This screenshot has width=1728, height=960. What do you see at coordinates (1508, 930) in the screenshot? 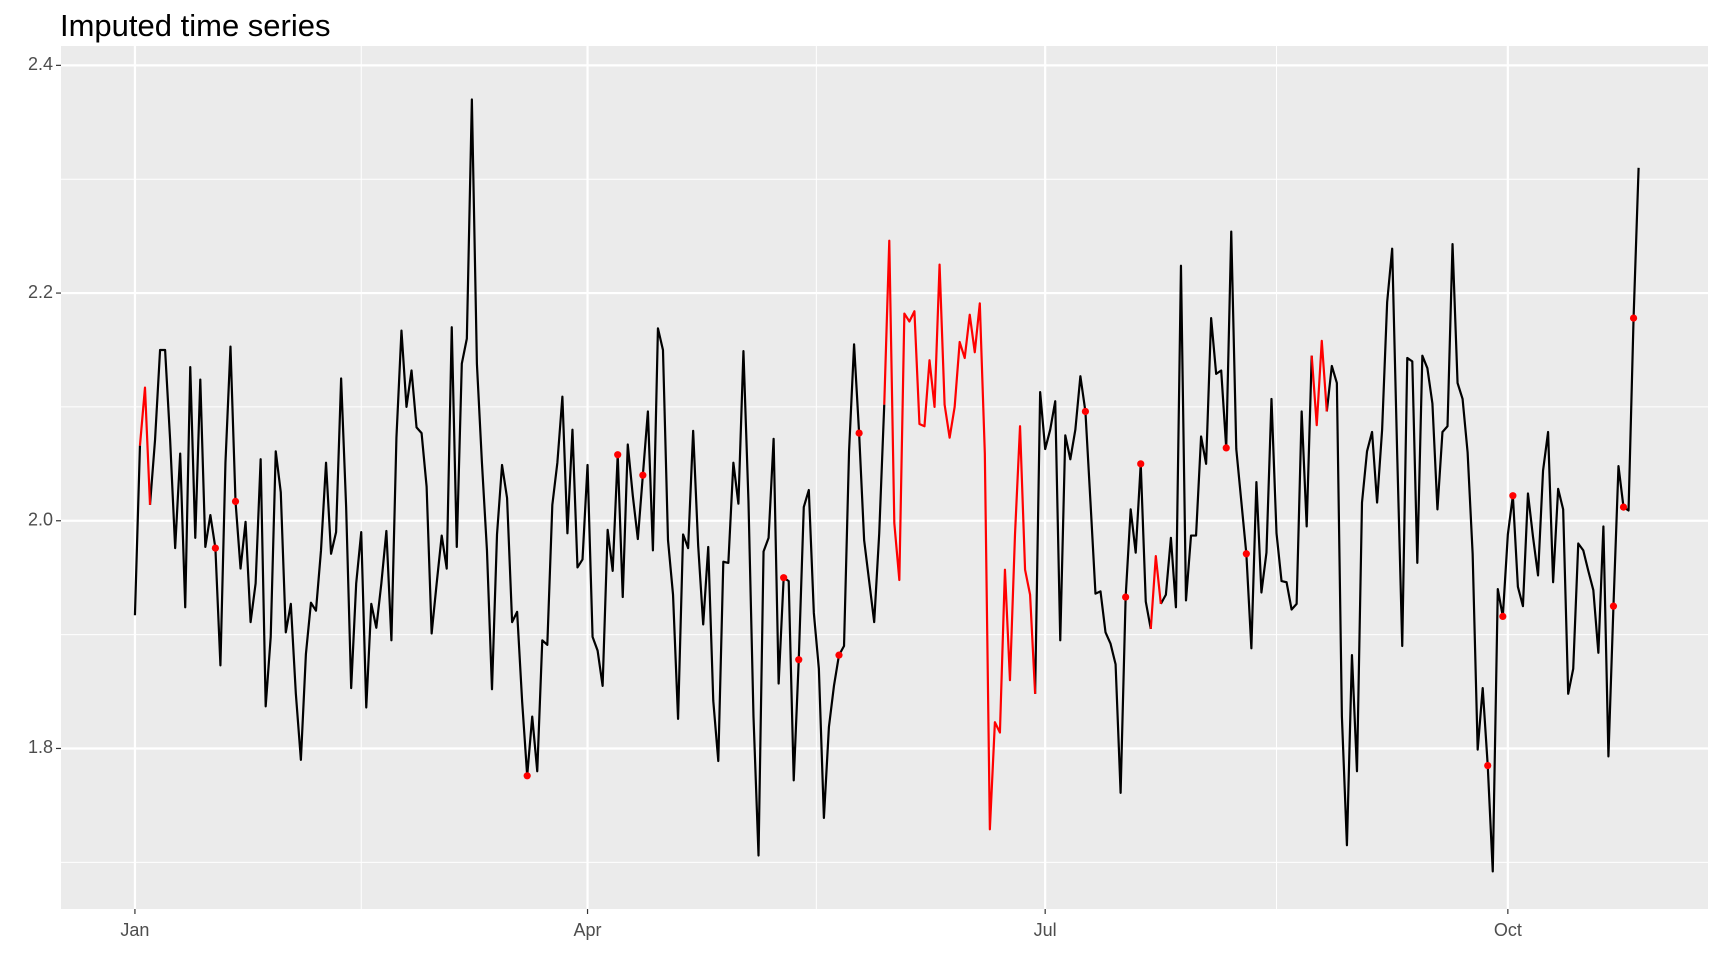
I see `x-tick-label: Oct` at bounding box center [1508, 930].